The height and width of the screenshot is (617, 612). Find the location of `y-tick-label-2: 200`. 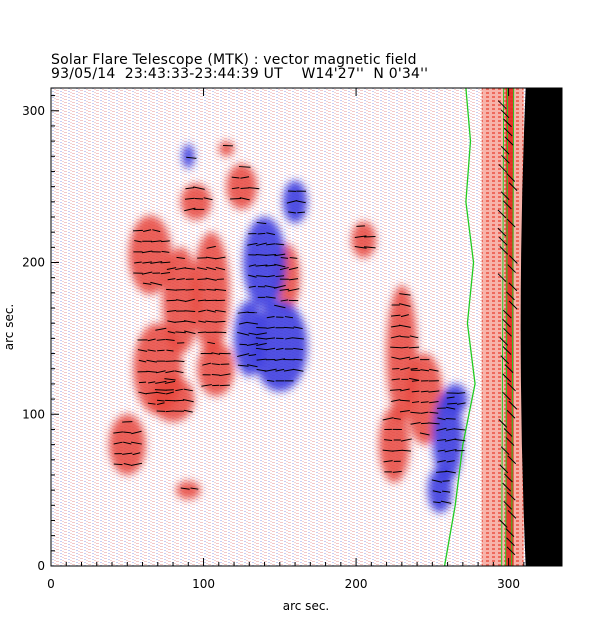

y-tick-label-2: 200 is located at coordinates (33, 263).